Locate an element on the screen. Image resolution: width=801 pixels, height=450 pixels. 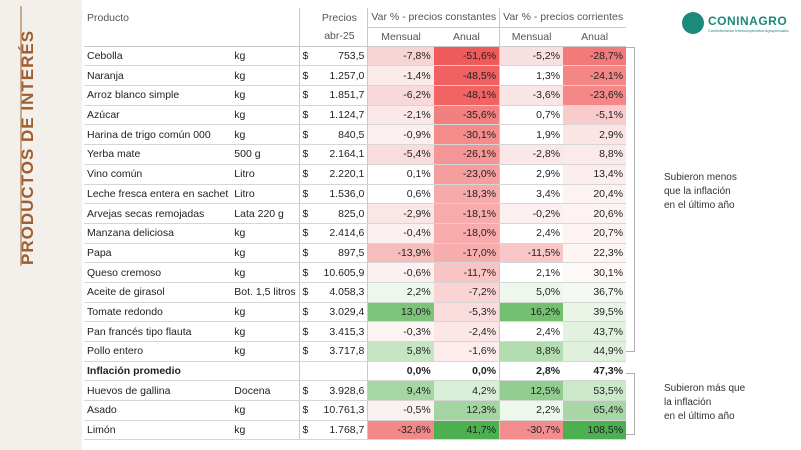
constant-monthly-cell: 0,6% is located at coordinates (400, 194).